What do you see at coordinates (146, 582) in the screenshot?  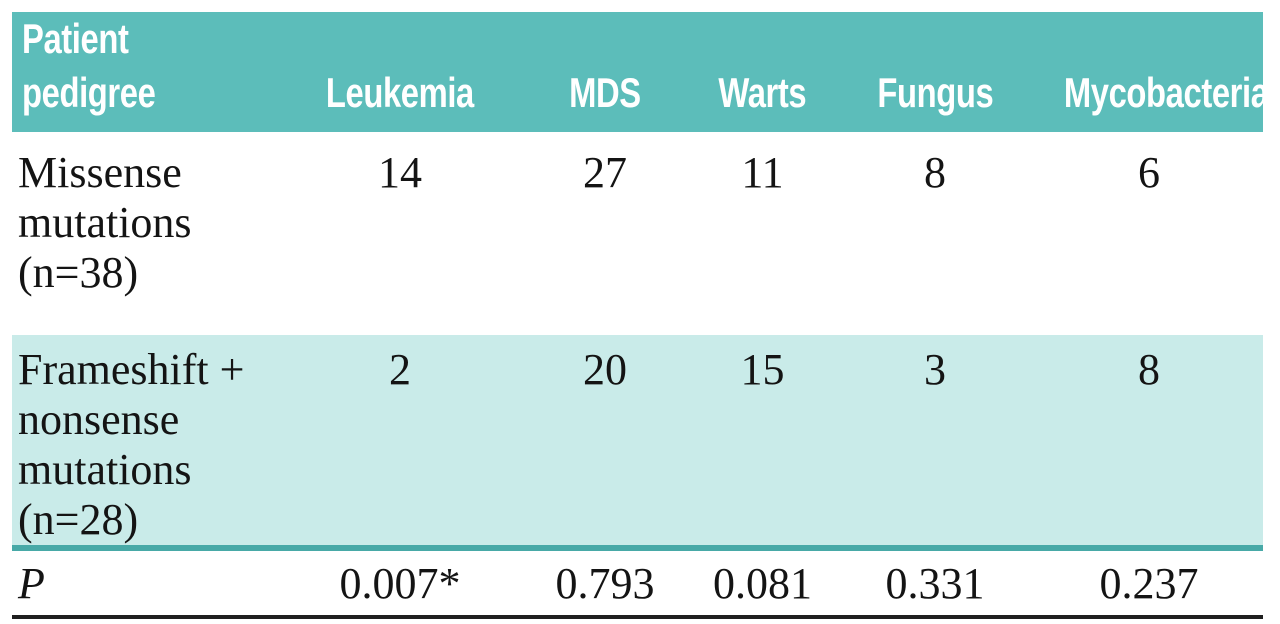 I see `row-label-p: P` at bounding box center [146, 582].